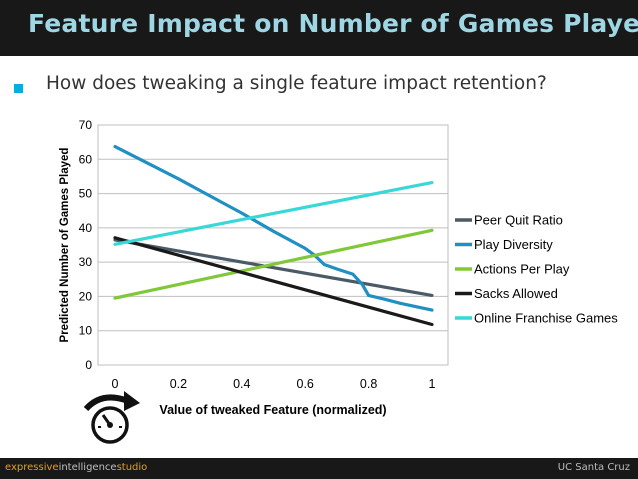 The width and height of the screenshot is (638, 479). I want to click on x-tick-label: 0.6, so click(305, 384).